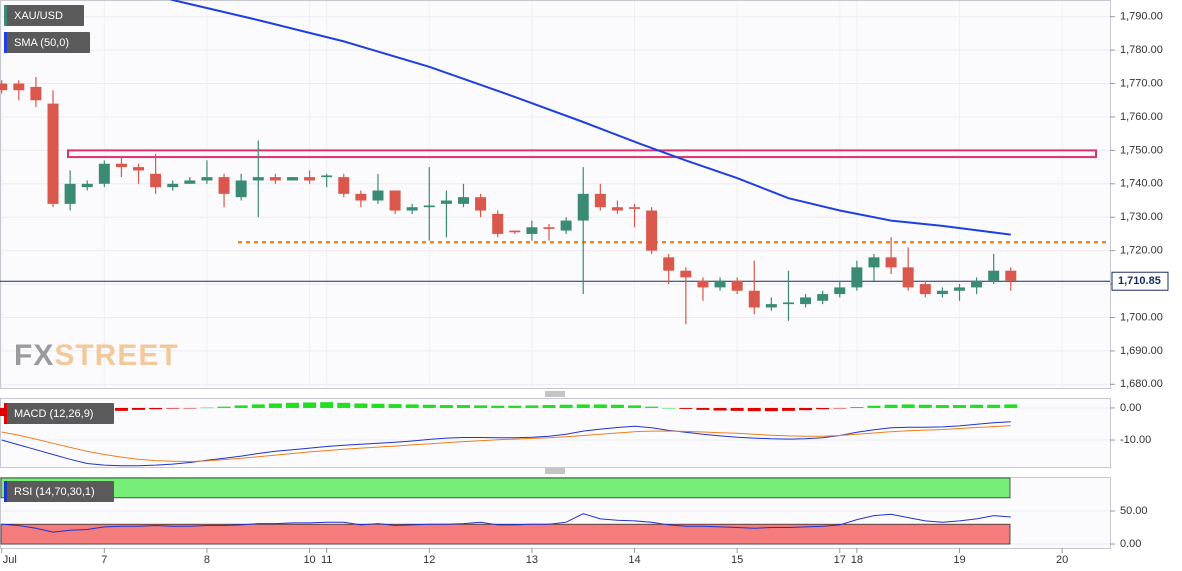  What do you see at coordinates (1141, 351) in the screenshot?
I see `y-tick-label: 1,690.00` at bounding box center [1141, 351].